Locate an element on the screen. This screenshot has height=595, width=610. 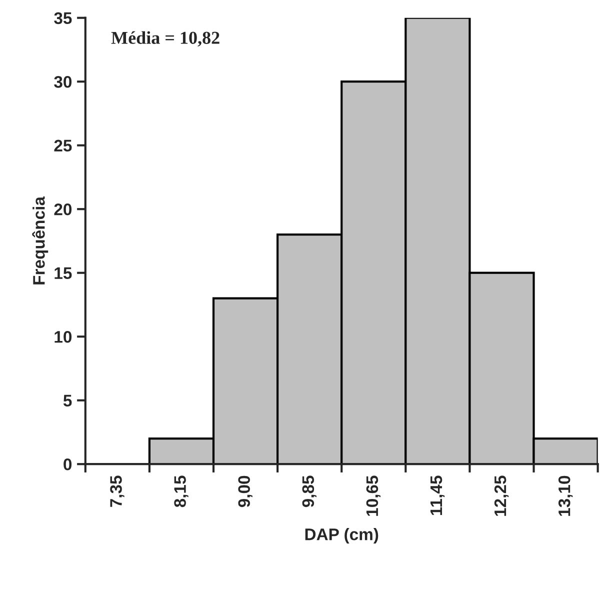
x-tick-label: 13,10 is located at coordinates (565, 496).